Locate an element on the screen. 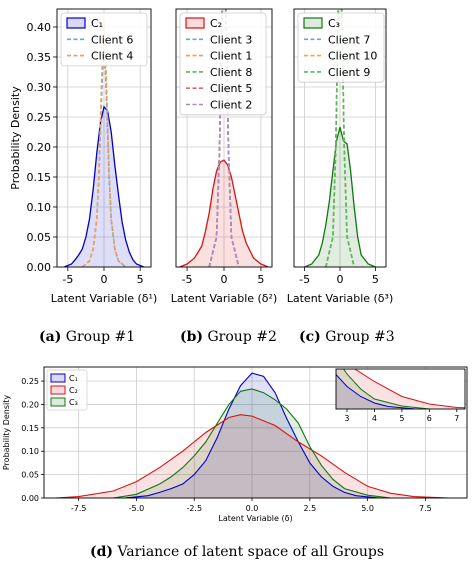 The height and width of the screenshot is (565, 474). caption-letter: (a) is located at coordinates (50, 337).